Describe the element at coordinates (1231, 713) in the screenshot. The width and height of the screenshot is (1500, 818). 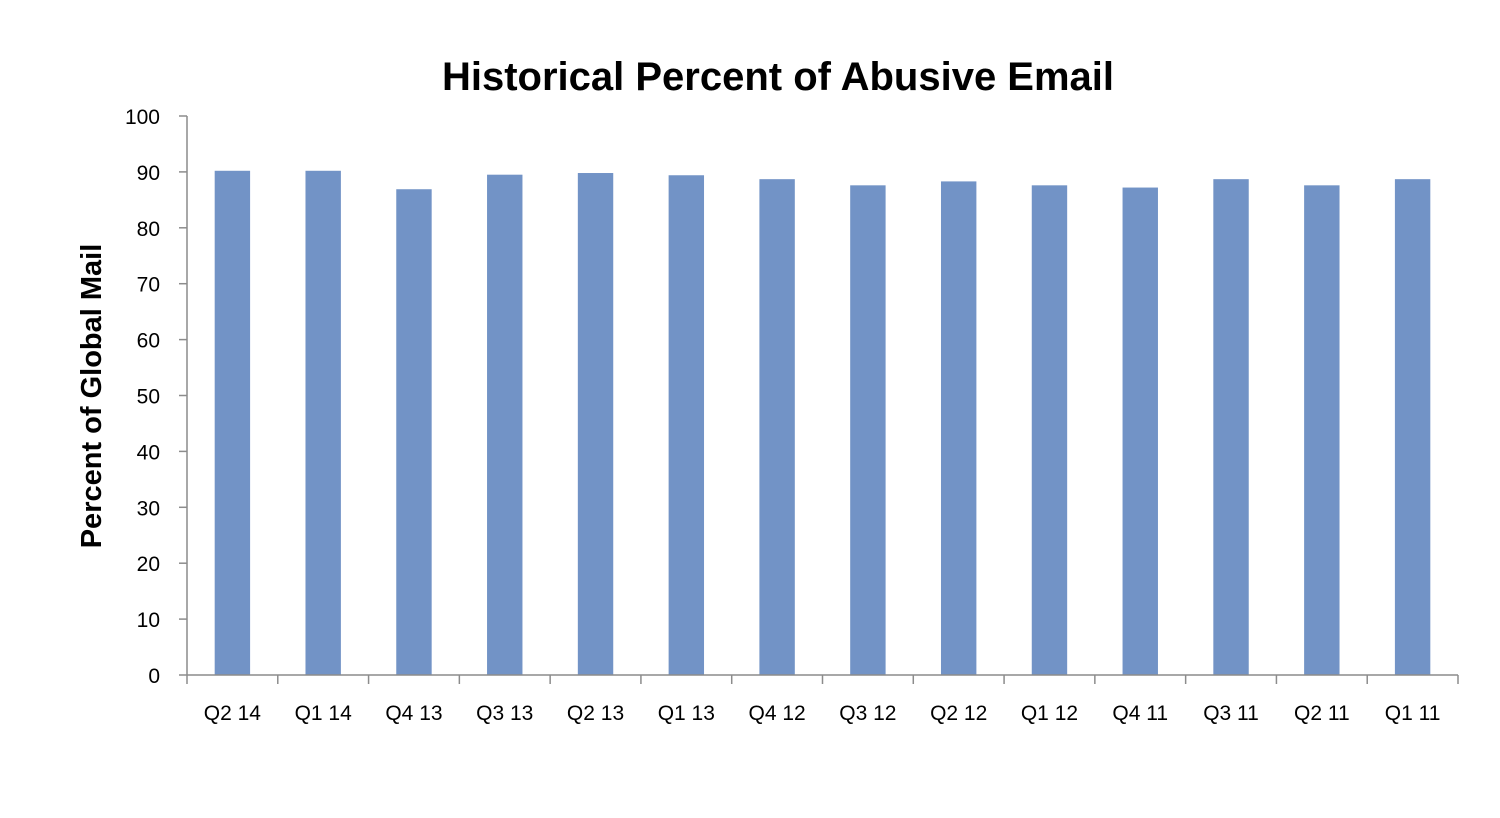
I see `x-tick-label: Q3 11` at that location.